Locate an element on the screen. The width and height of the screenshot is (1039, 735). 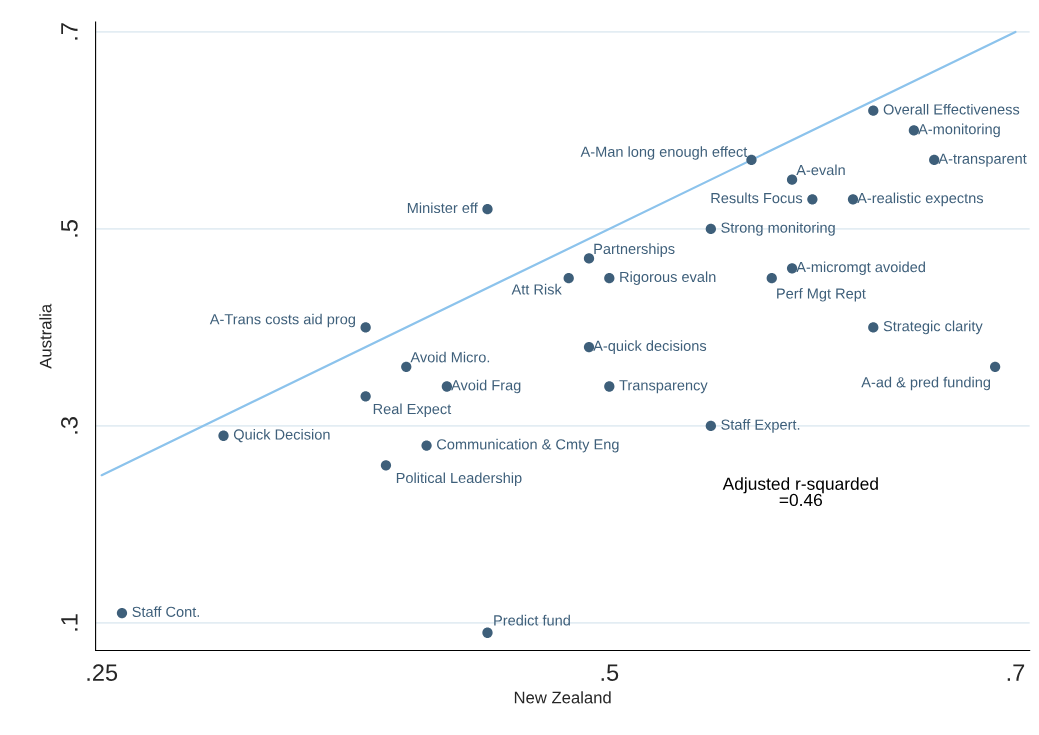
annotation: Perf Mgt Rept is located at coordinates (821, 295).